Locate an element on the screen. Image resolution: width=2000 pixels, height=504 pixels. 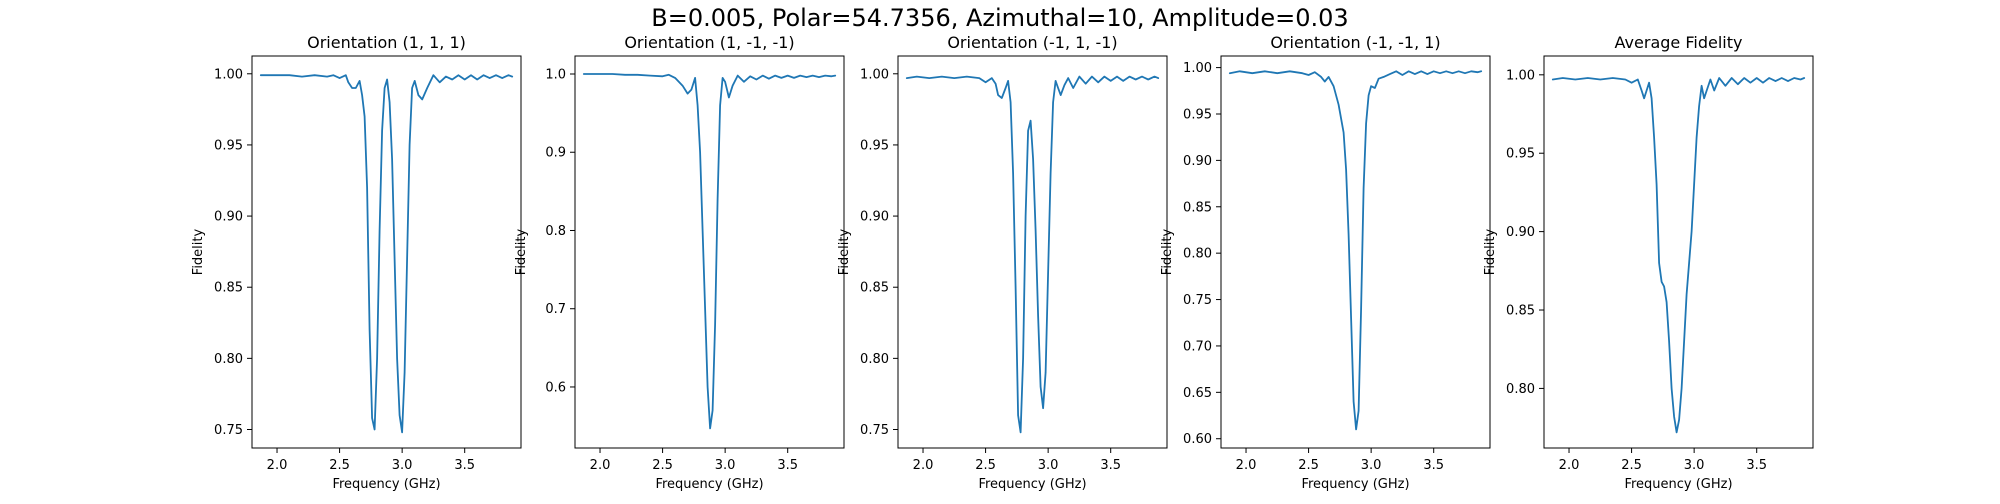
y-tick-label: 0.8 is located at coordinates (555, 231).